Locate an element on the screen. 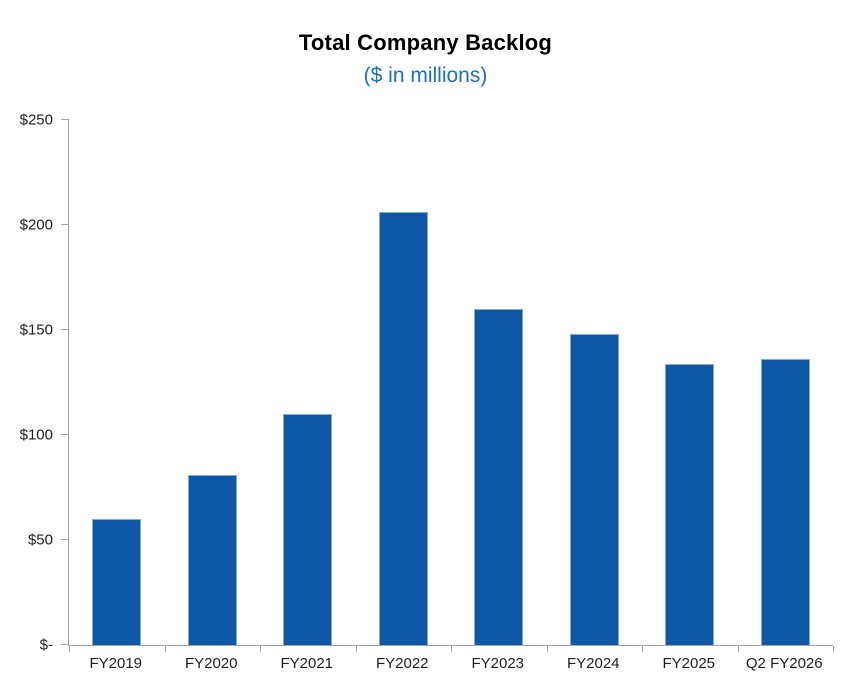 The height and width of the screenshot is (697, 851). x-axis-label: Q2 FY2026 is located at coordinates (784, 663).